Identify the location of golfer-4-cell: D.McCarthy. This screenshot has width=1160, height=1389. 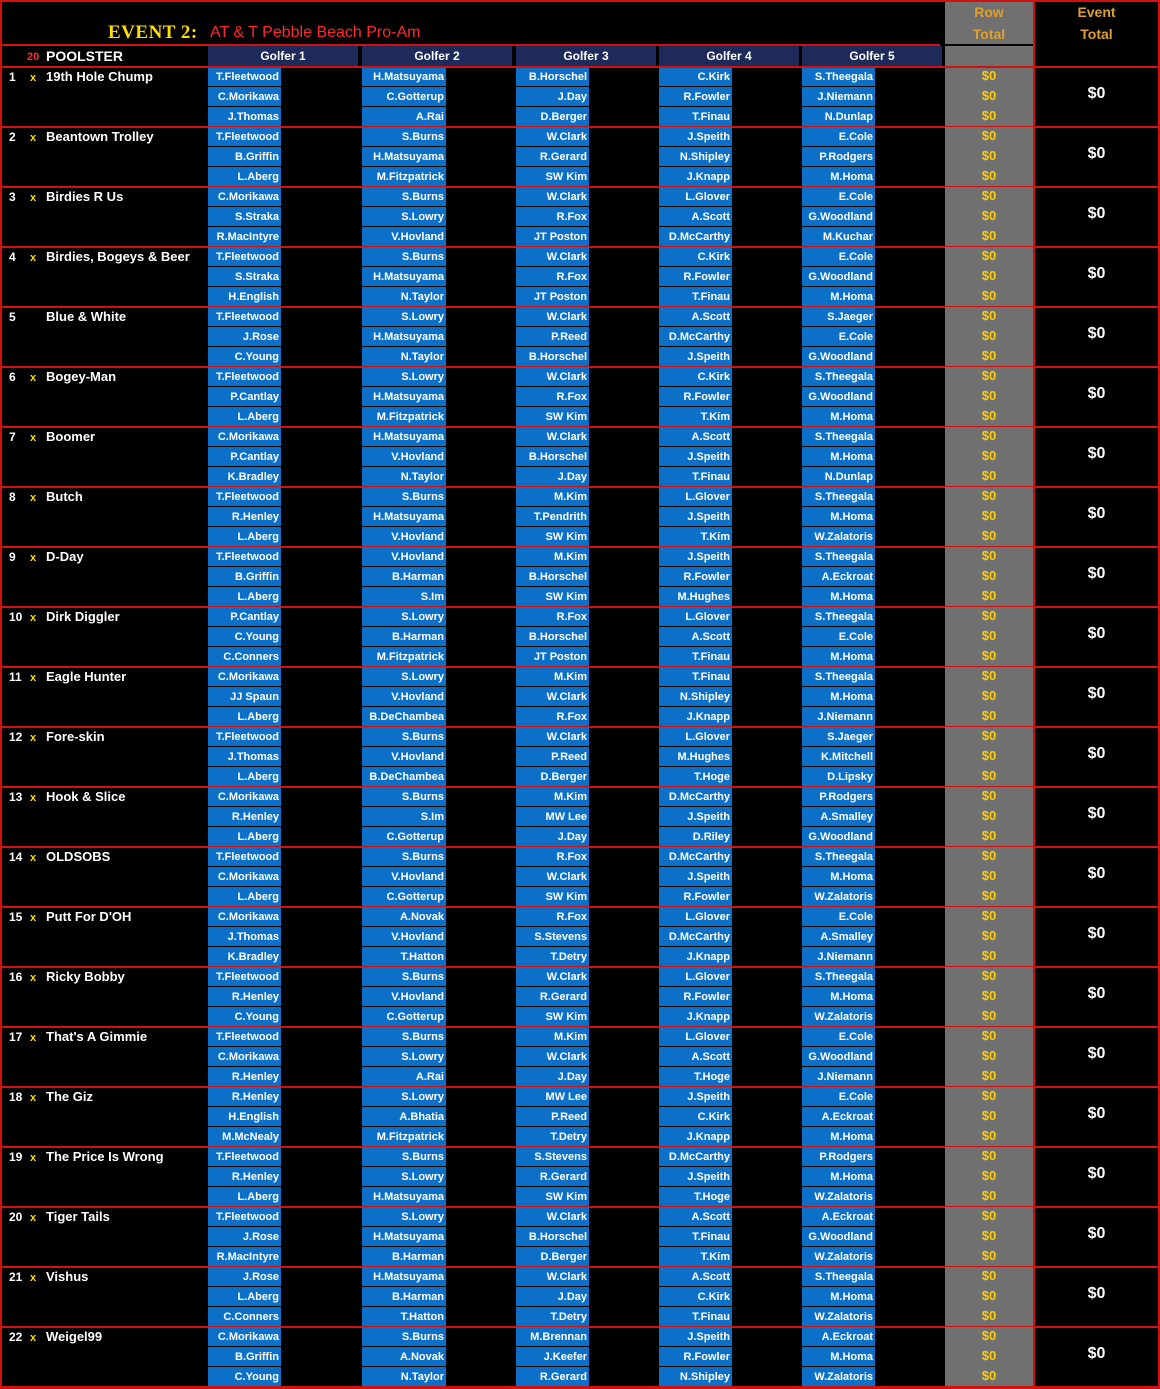
(695, 1156).